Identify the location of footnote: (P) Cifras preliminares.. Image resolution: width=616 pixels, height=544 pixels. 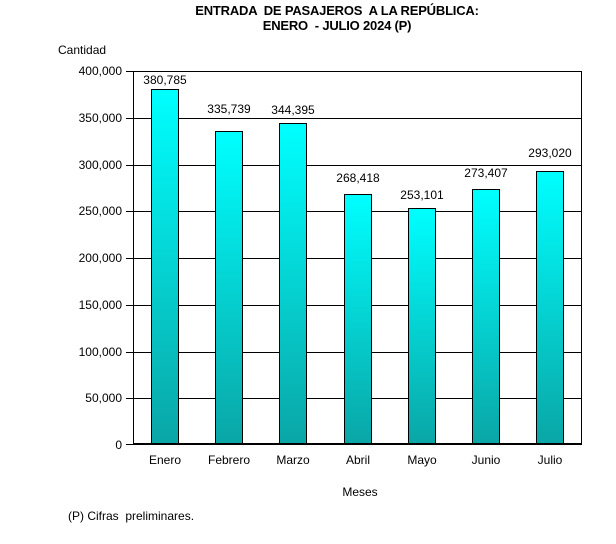
(131, 516).